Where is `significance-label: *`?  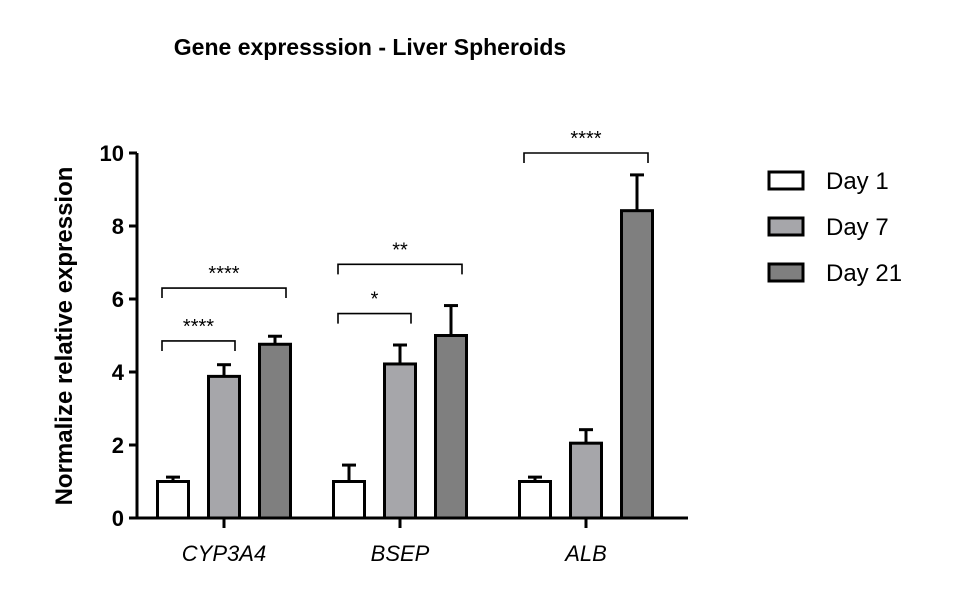
significance-label: * is located at coordinates (375, 300).